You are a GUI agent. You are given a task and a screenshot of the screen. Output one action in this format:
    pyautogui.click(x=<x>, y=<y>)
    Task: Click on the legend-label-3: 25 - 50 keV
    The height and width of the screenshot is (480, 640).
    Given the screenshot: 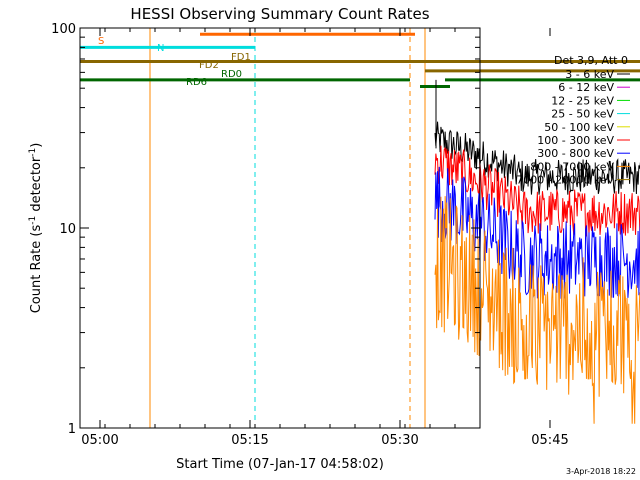 What is the action you would take?
    pyautogui.click(x=582, y=114)
    